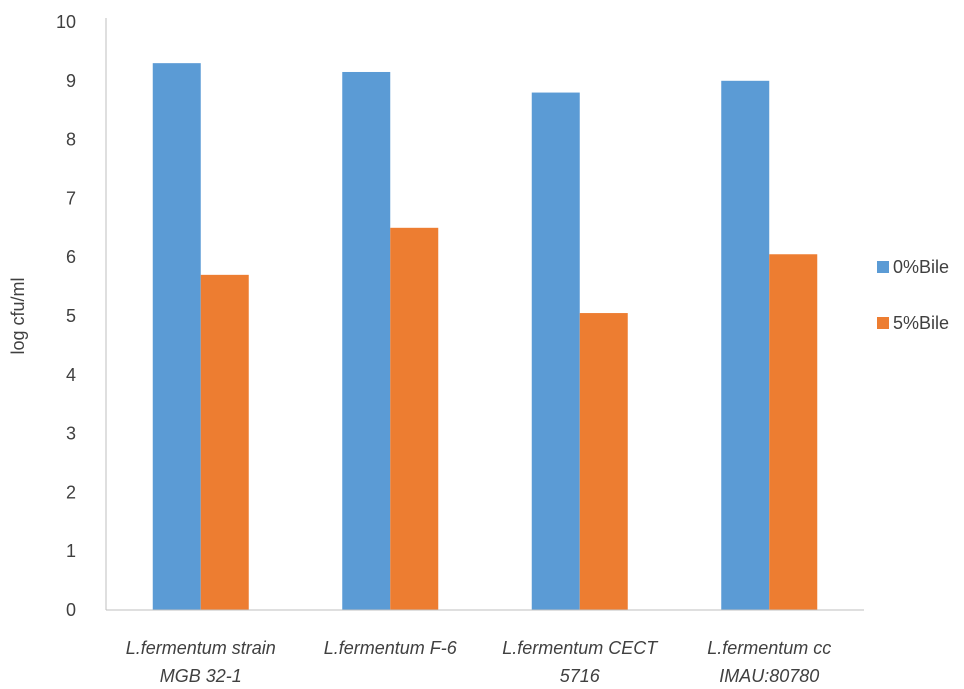  Describe the element at coordinates (18, 315) in the screenshot. I see `y-axis-title: log cfu/ml` at that location.